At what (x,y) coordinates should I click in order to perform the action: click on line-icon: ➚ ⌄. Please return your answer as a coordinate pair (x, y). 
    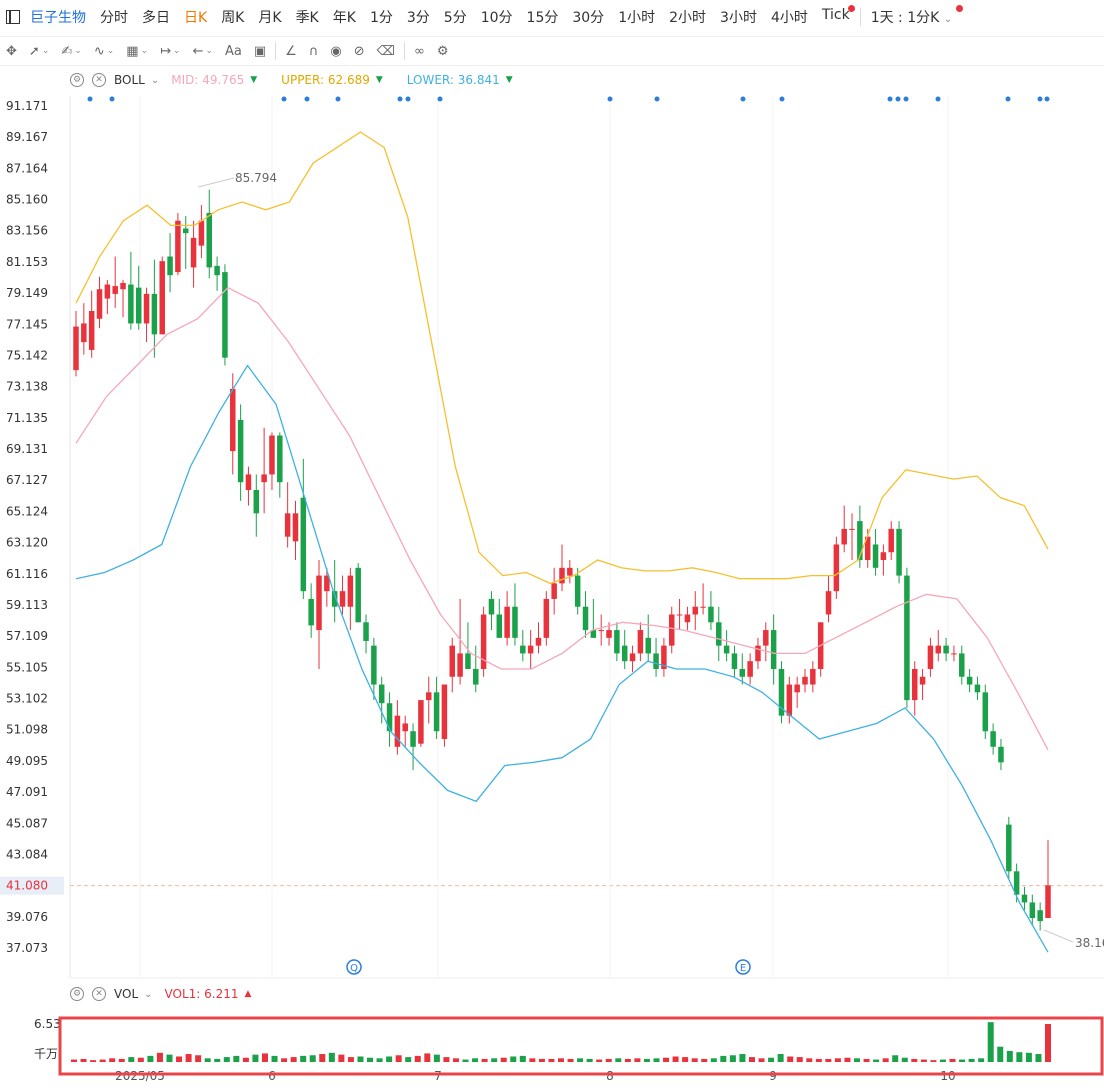
    Looking at the image, I should click on (39, 51).